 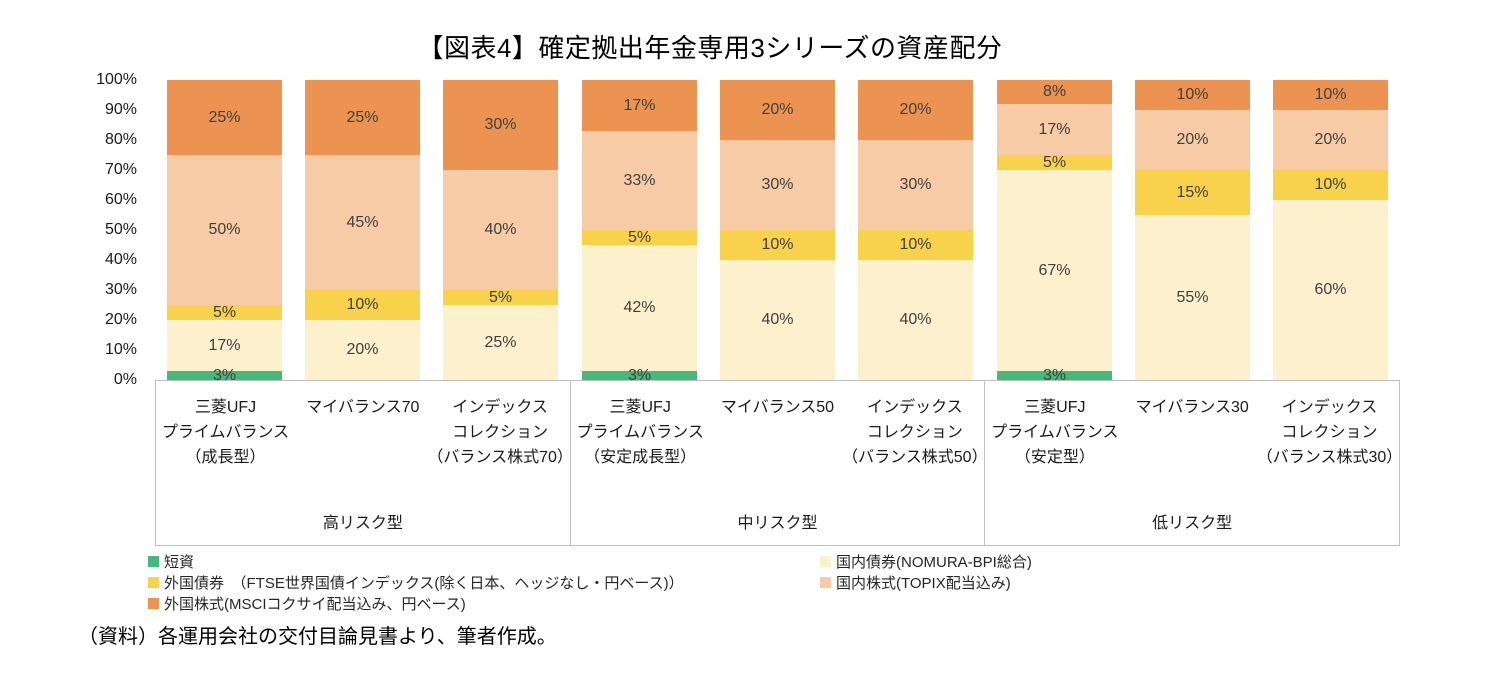 What do you see at coordinates (120, 199) in the screenshot?
I see `y-tick-label: 60%` at bounding box center [120, 199].